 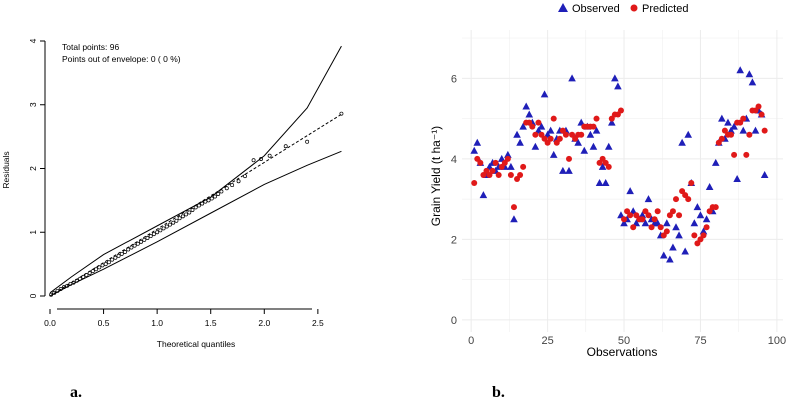 What do you see at coordinates (211, 323) in the screenshot?
I see `x-tick-label: 1.5` at bounding box center [211, 323].